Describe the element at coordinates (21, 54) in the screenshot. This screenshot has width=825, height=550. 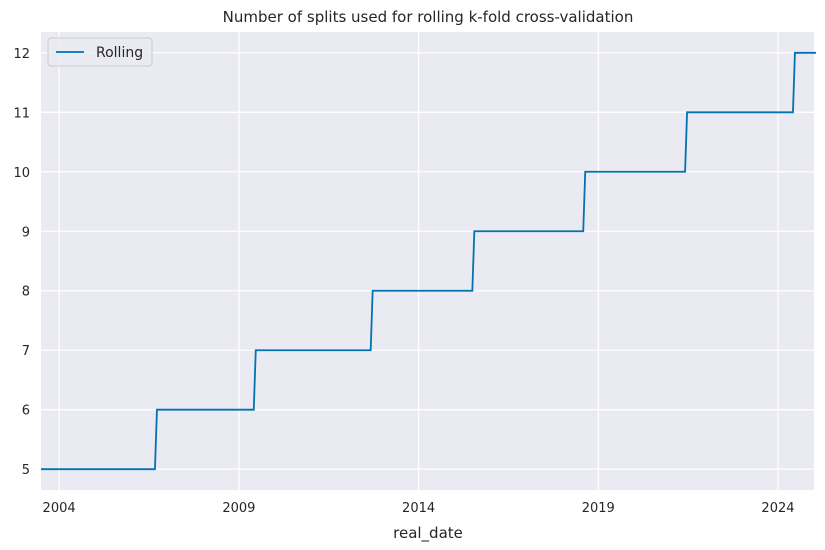
I see `y-tick-label: 12` at that location.